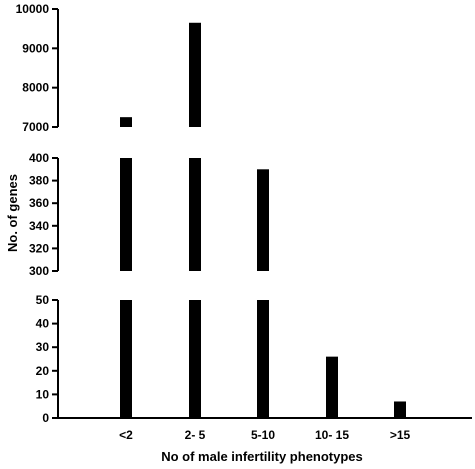 The image size is (475, 469). What do you see at coordinates (43, 347) in the screenshot?
I see `y-tick-label: 30` at bounding box center [43, 347].